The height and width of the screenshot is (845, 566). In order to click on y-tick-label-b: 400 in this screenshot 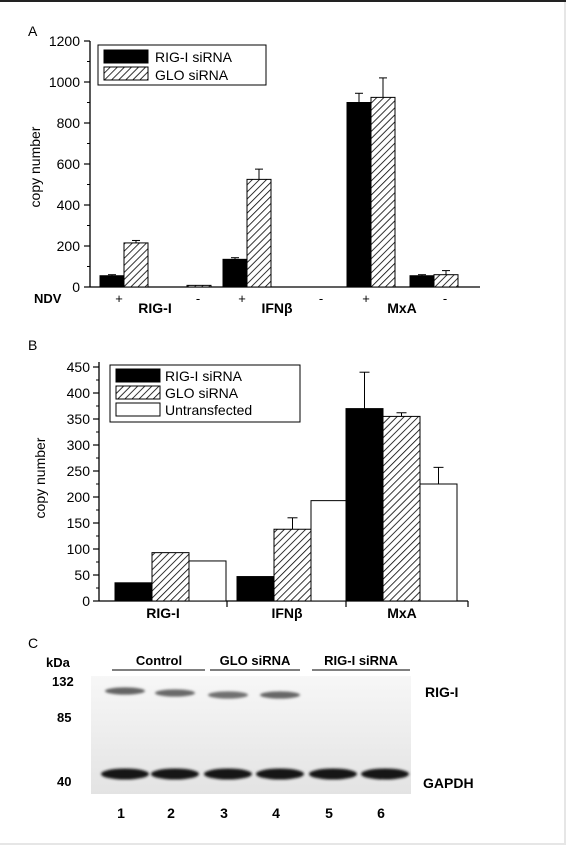, I will do `click(79, 393)`.